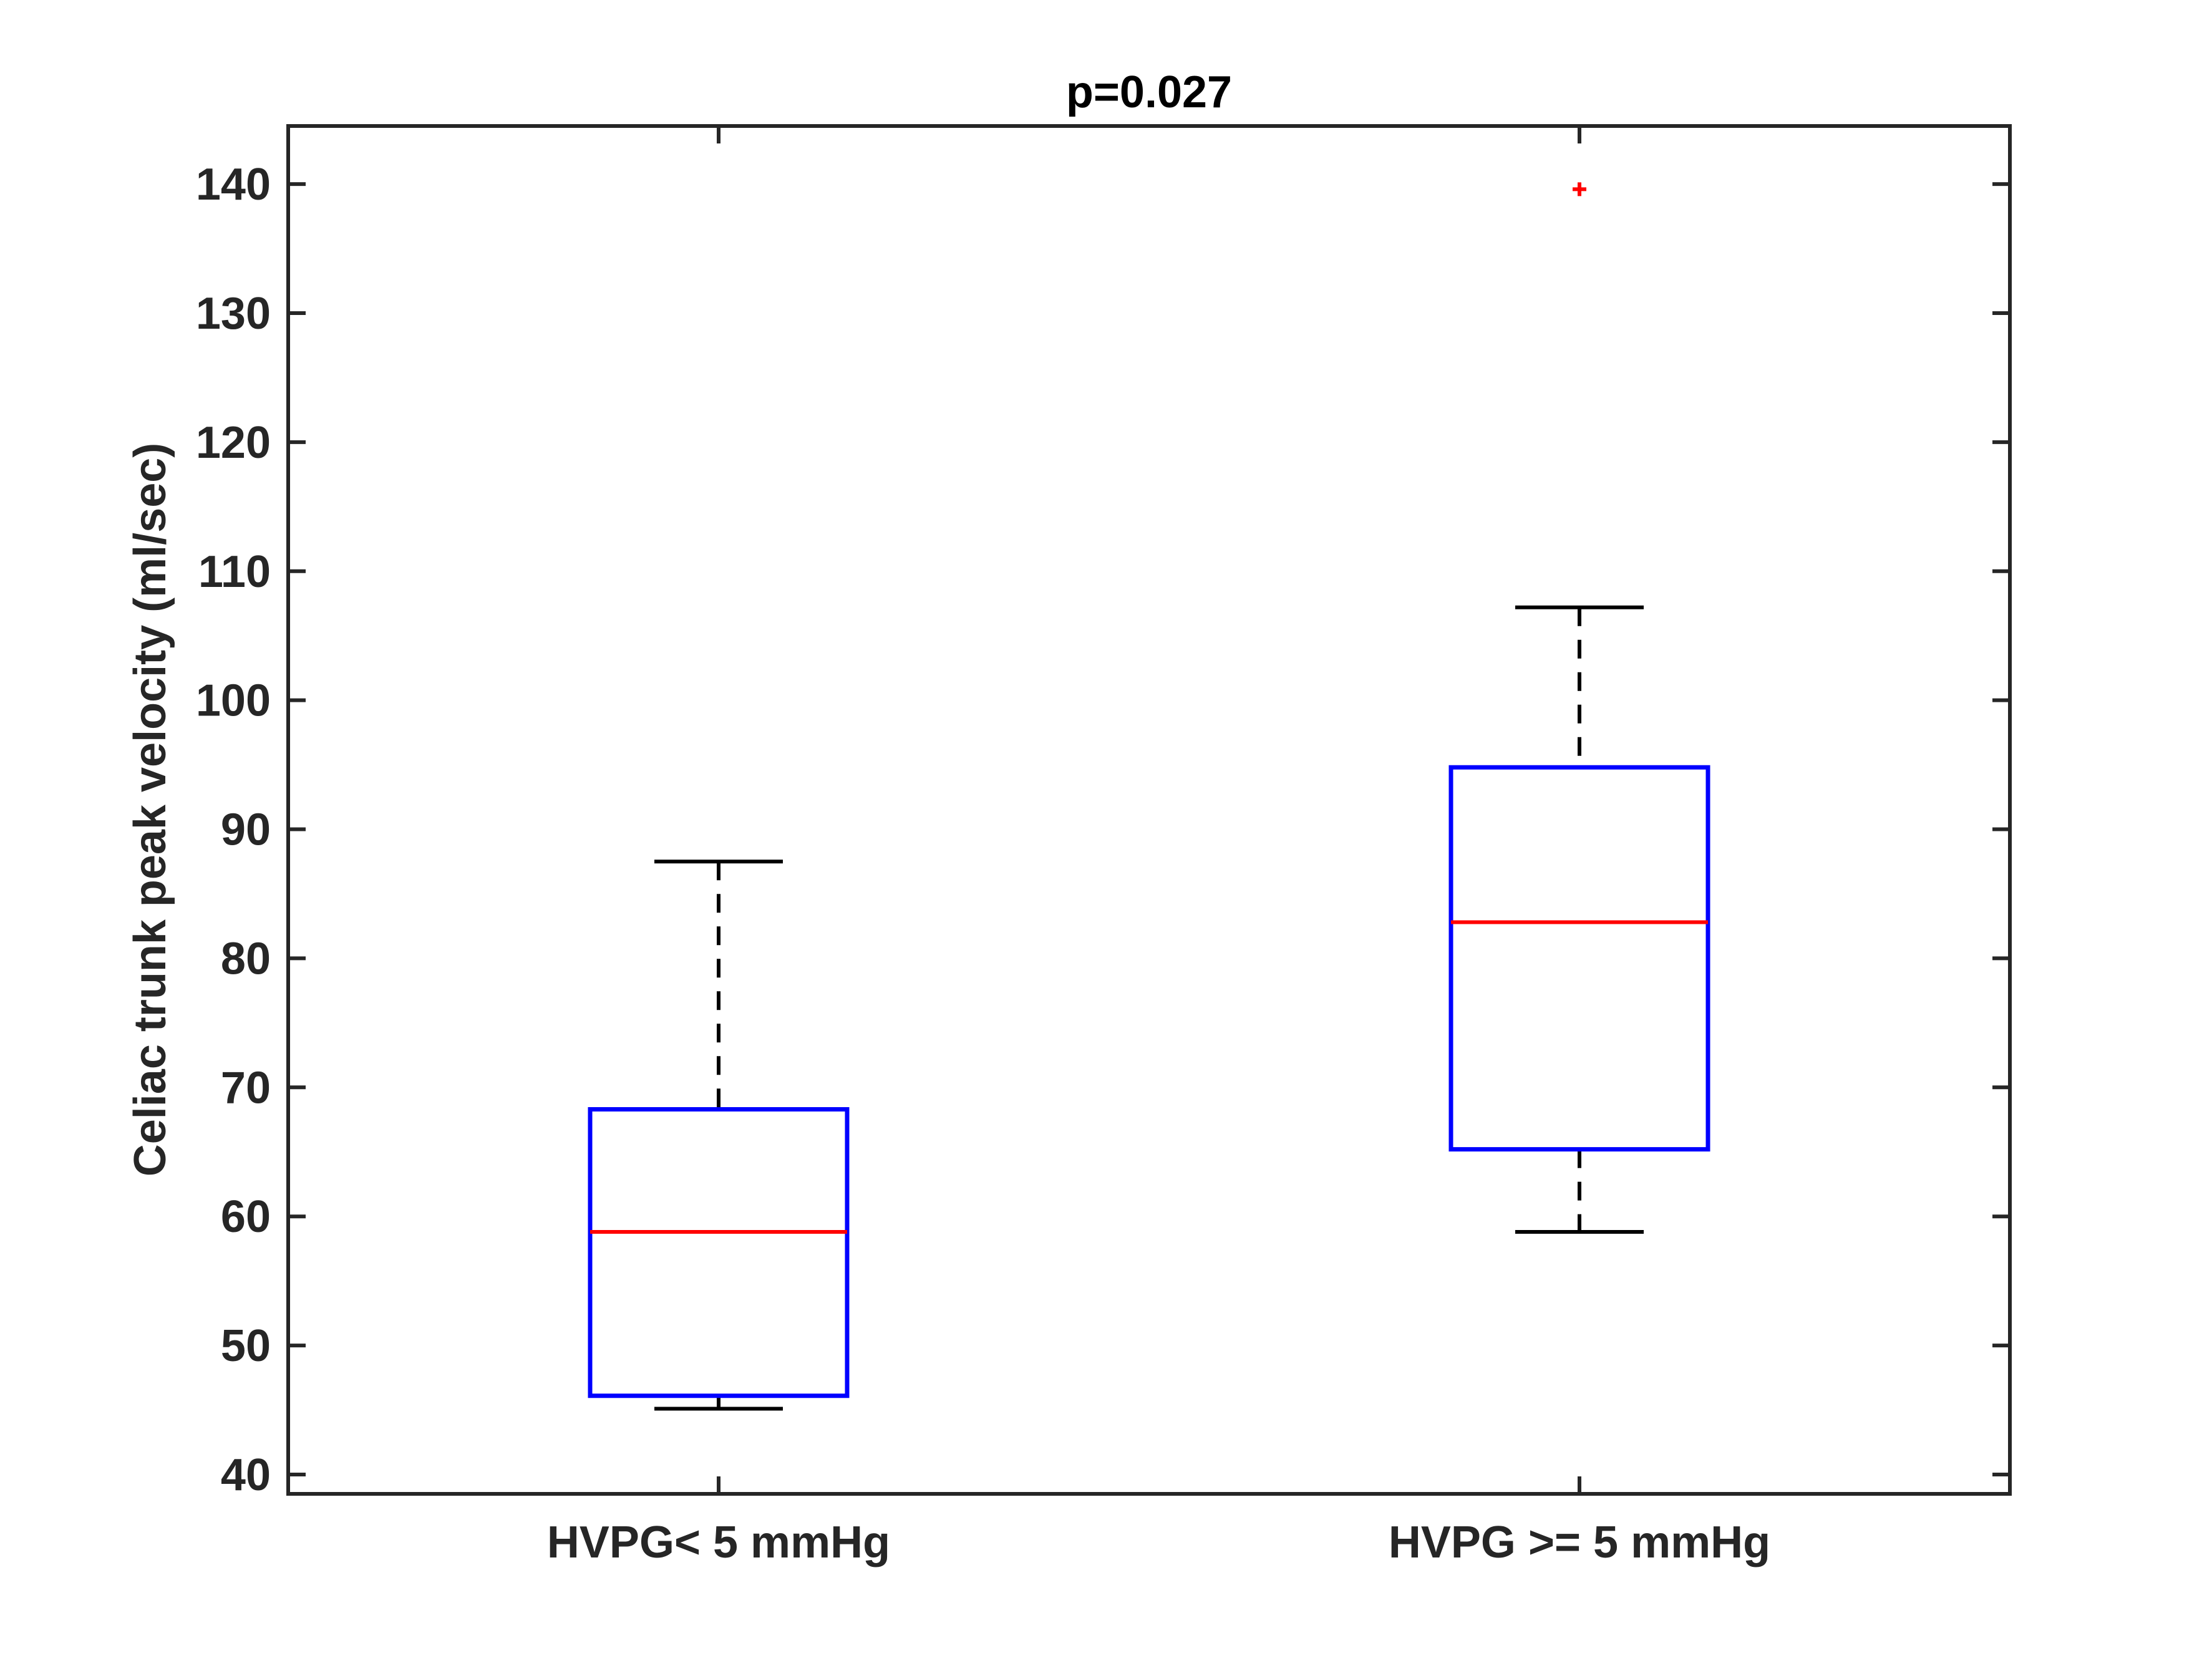 The width and height of the screenshot is (2212, 1671). What do you see at coordinates (246, 1217) in the screenshot?
I see `y-tick-label: 60` at bounding box center [246, 1217].